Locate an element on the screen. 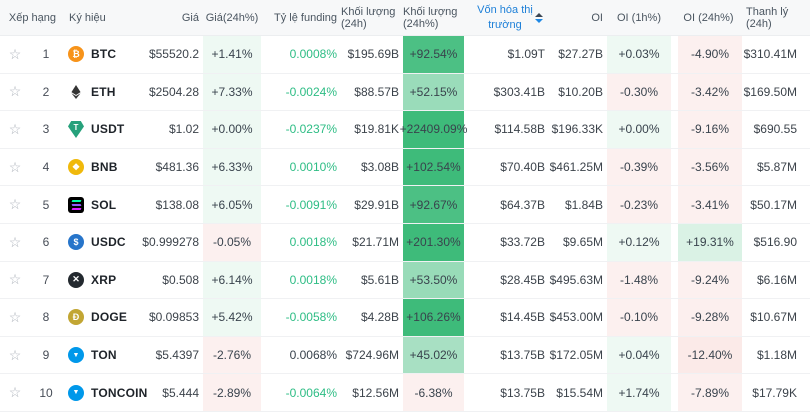 Image resolution: width=810 pixels, height=412 pixels. header-price: Giá is located at coordinates (166, 17).